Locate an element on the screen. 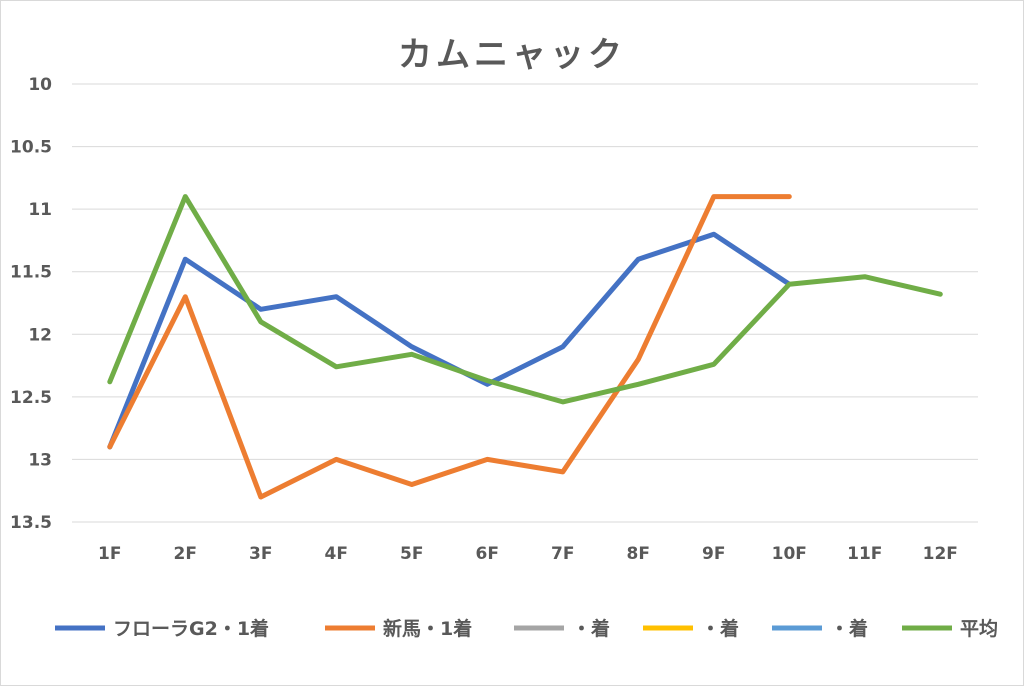 This screenshot has width=1024, height=686. y-tick-label: 12 is located at coordinates (40, 335).